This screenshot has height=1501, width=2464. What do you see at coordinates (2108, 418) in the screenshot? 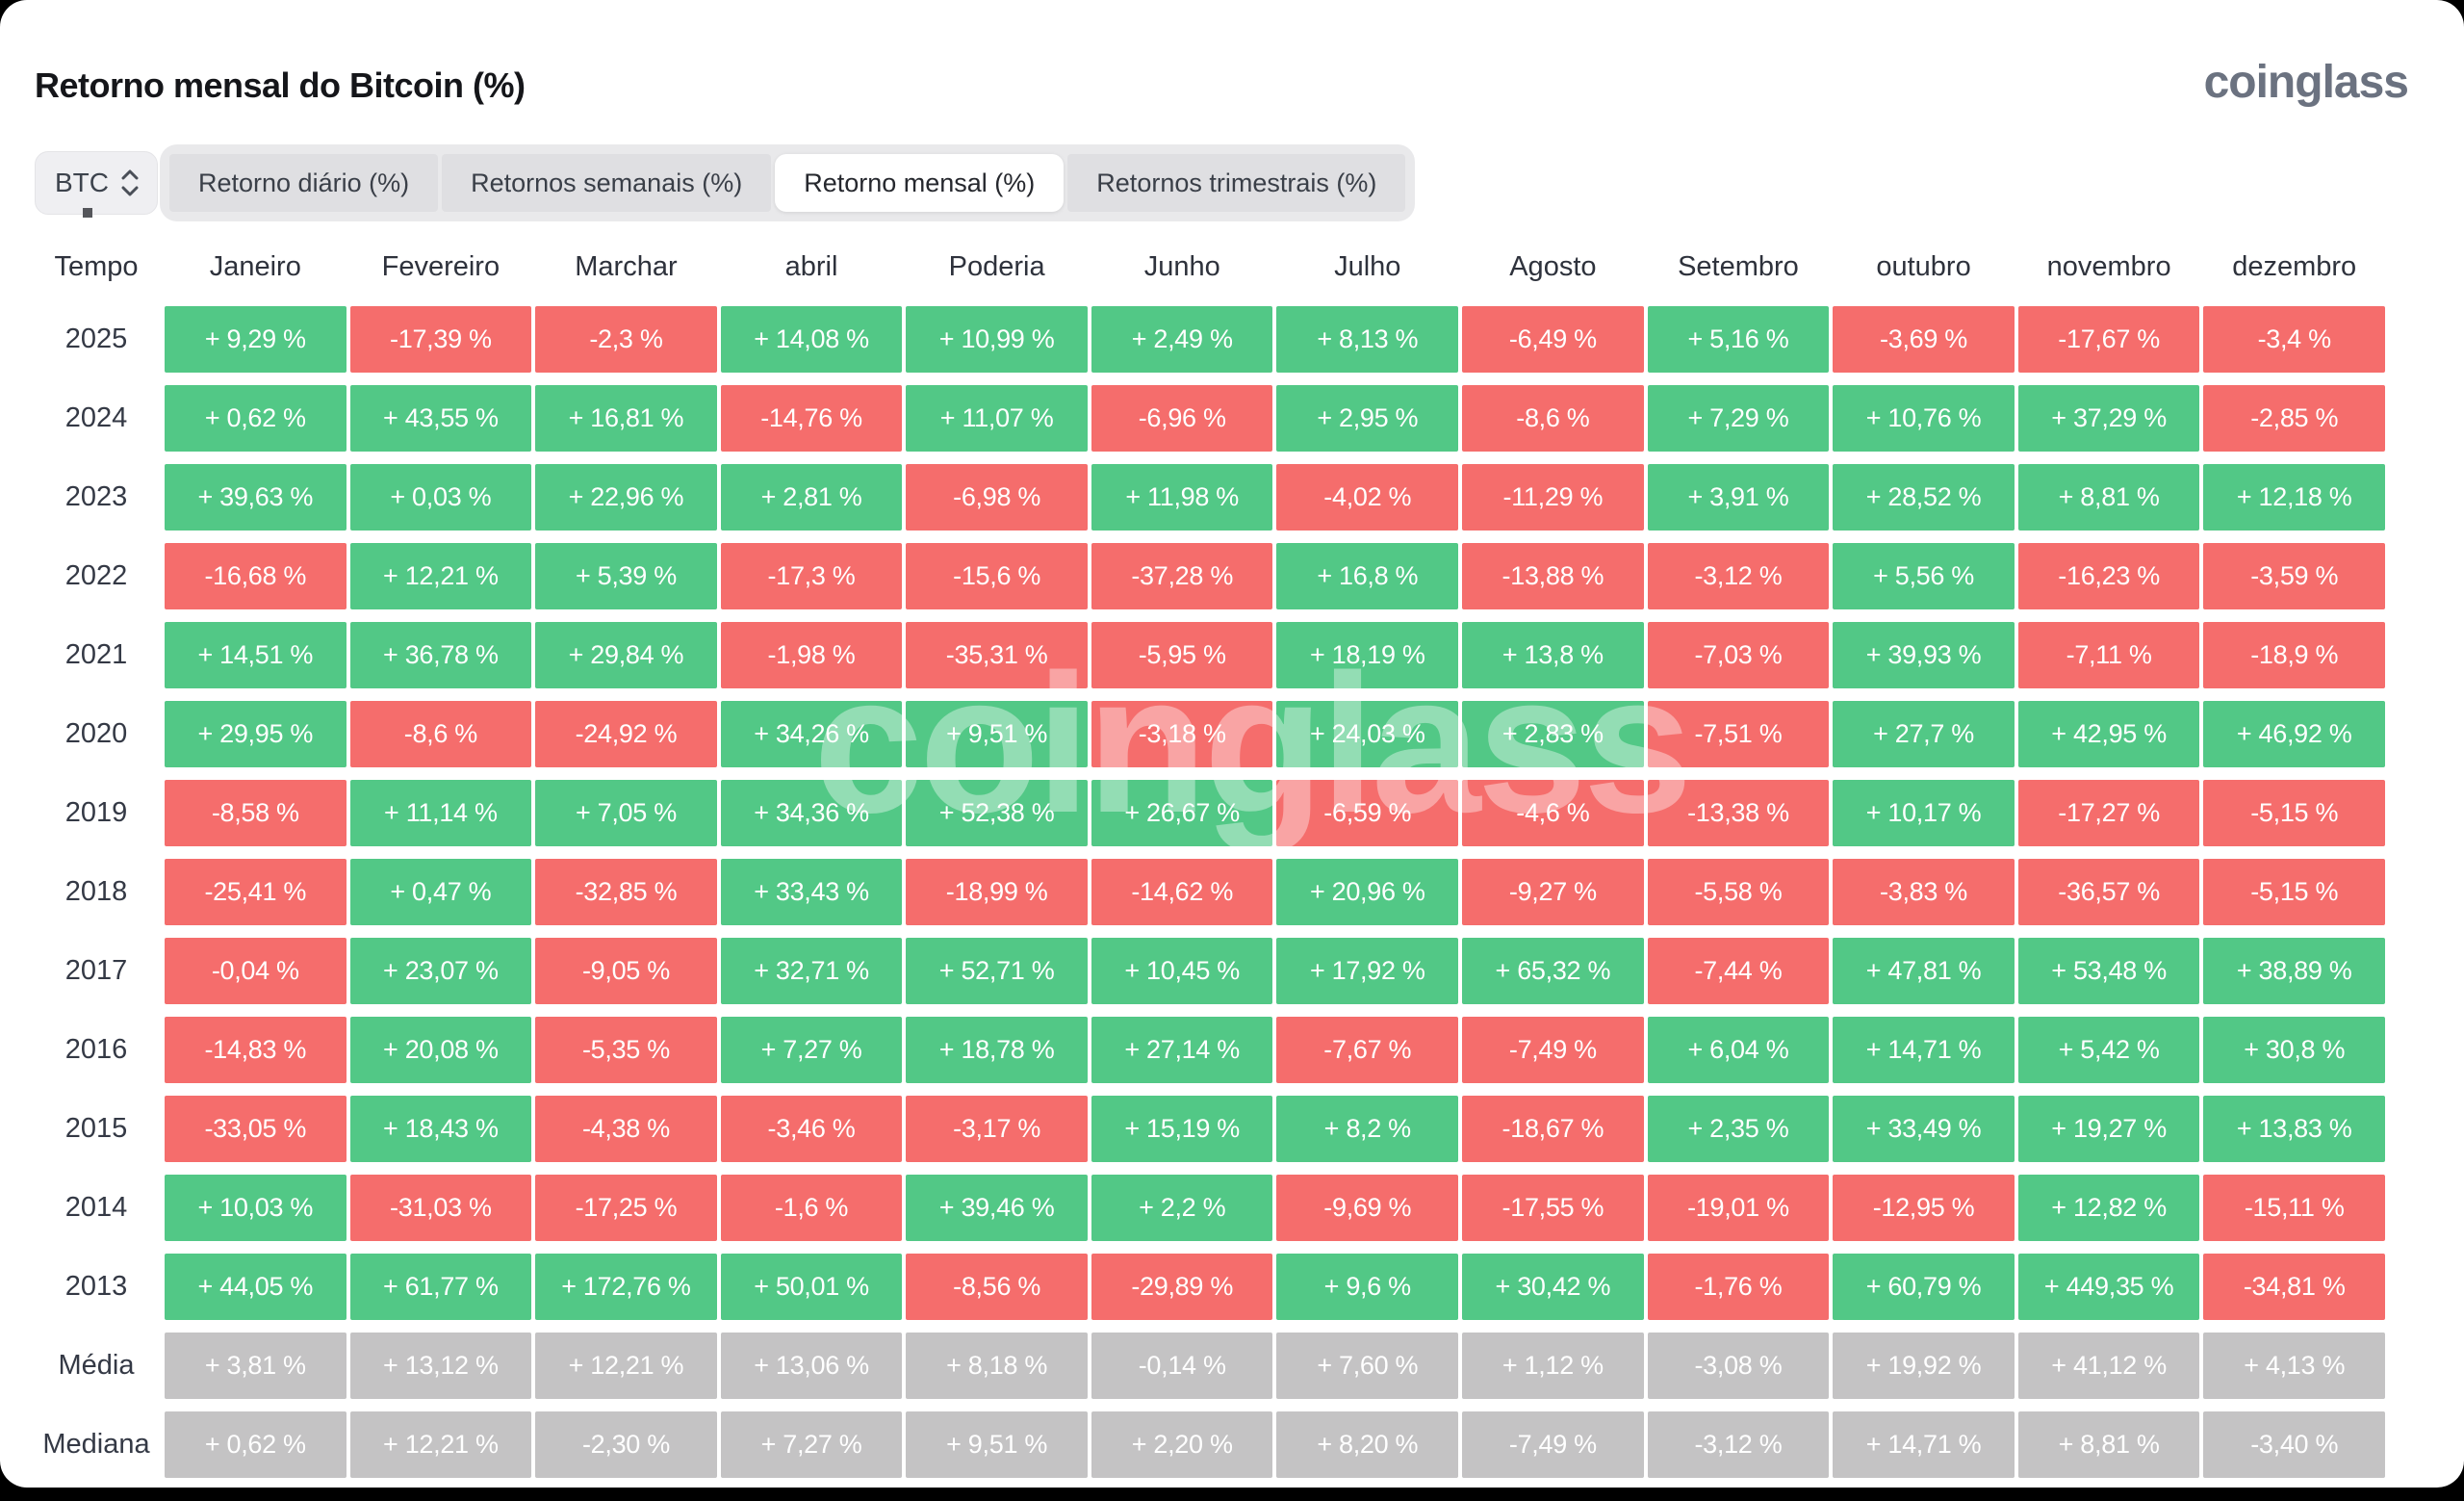
I see `return-cell: + 37,29 %` at bounding box center [2108, 418].